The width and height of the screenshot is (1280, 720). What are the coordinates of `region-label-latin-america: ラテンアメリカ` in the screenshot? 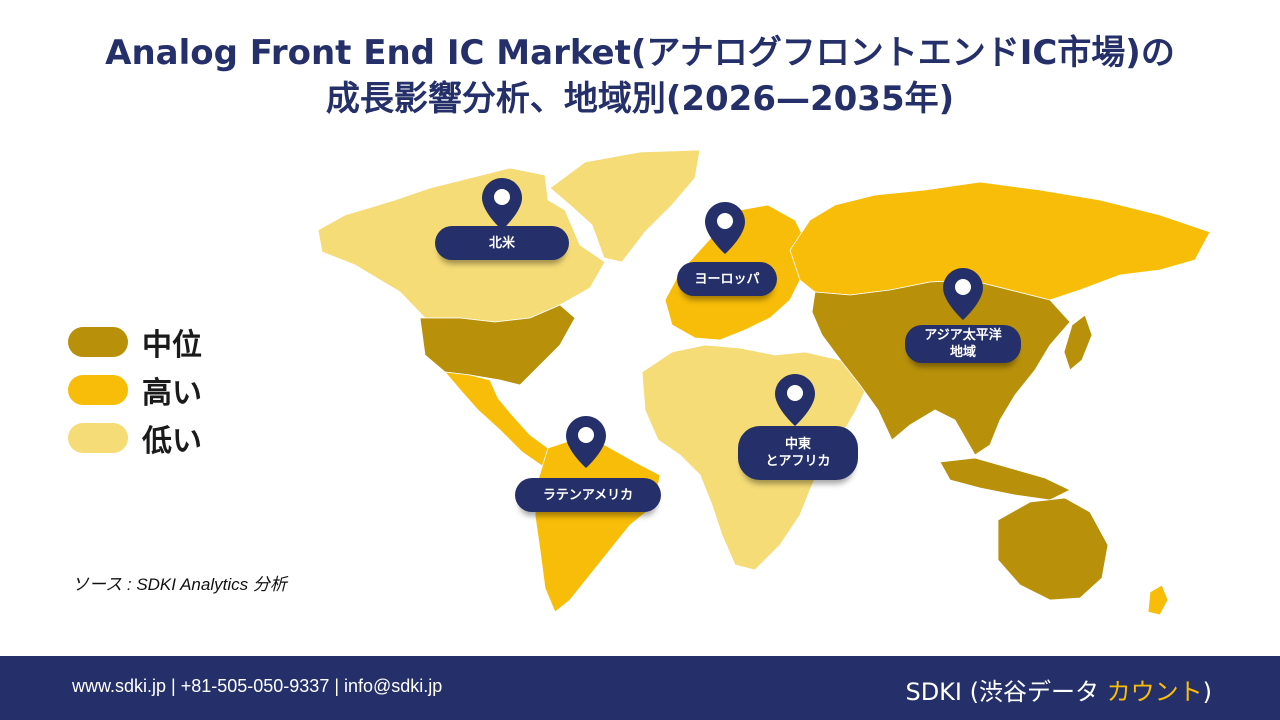 It's located at (588, 495).